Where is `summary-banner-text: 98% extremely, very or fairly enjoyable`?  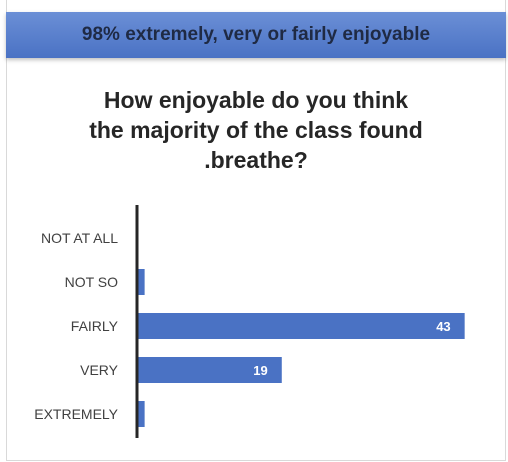
summary-banner-text: 98% extremely, very or fairly enjoyable is located at coordinates (256, 34).